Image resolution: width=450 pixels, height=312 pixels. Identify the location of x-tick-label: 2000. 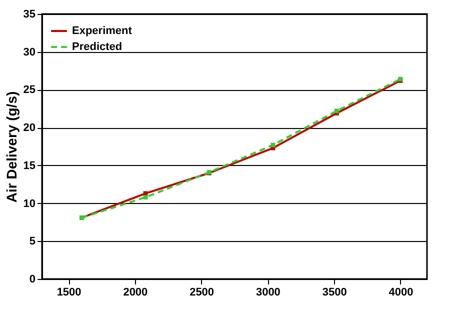
(135, 292).